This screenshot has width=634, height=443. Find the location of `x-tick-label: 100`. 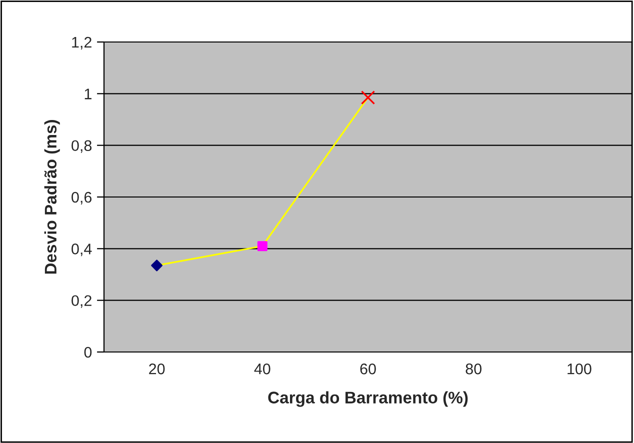

x-tick-label: 100 is located at coordinates (580, 369).